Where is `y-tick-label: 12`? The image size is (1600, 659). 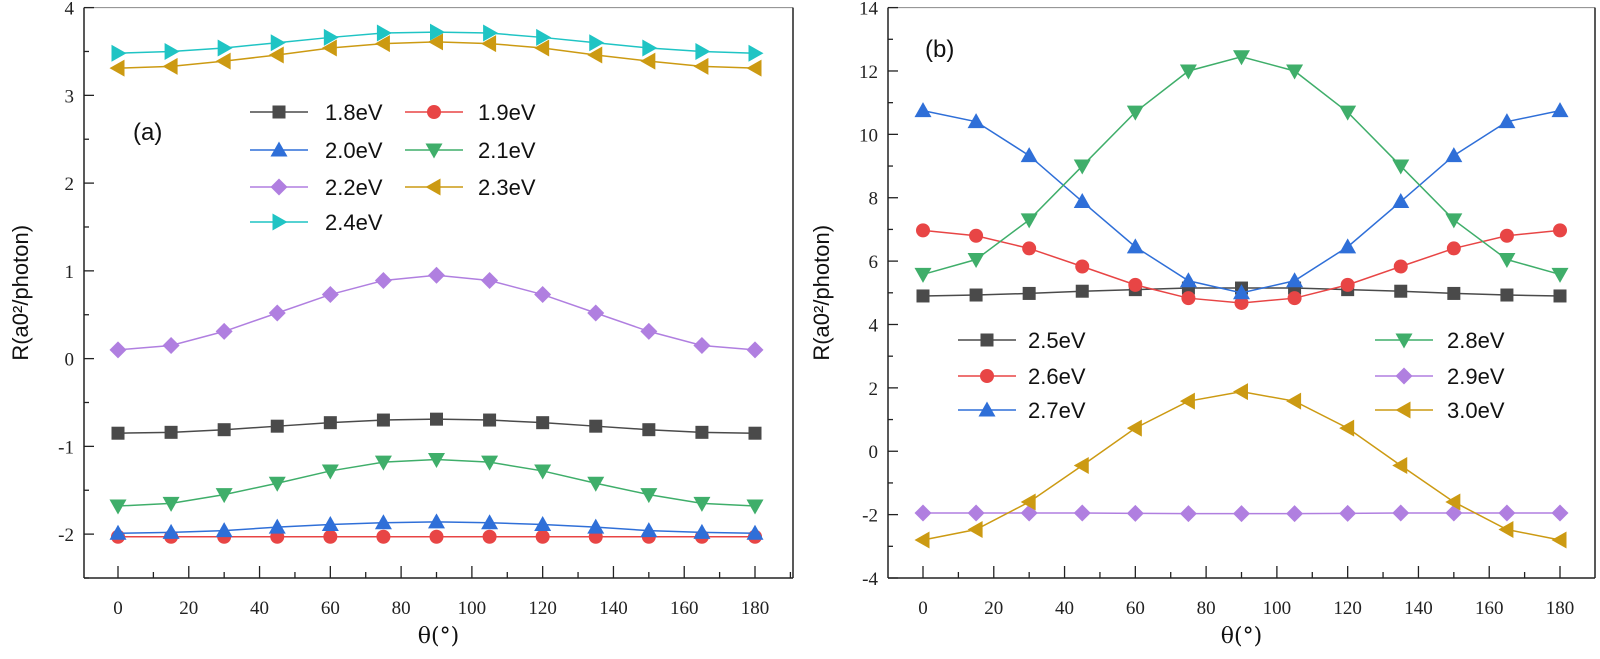 y-tick-label: 12 is located at coordinates (868, 72).